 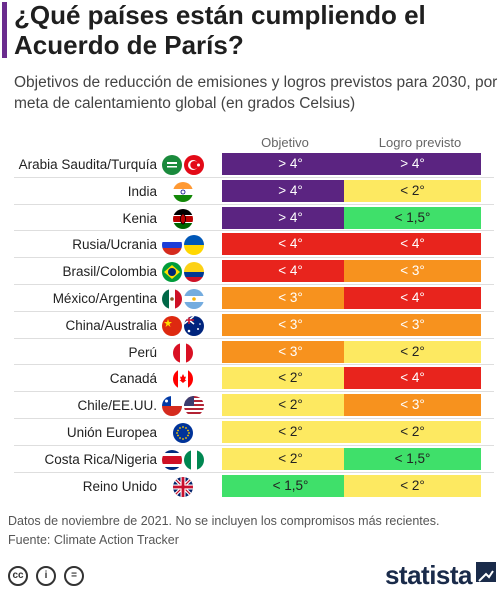 What do you see at coordinates (4, 30) in the screenshot?
I see `accent-bar` at bounding box center [4, 30].